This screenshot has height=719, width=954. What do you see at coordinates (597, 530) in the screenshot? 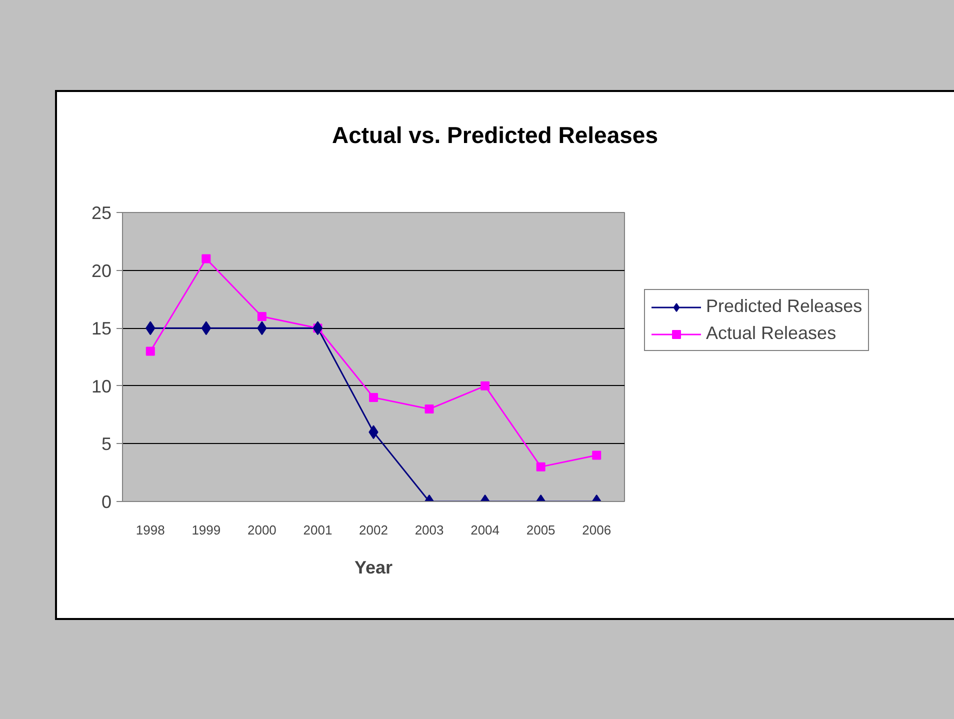
I see `x-tick-label: 2006` at bounding box center [597, 530].